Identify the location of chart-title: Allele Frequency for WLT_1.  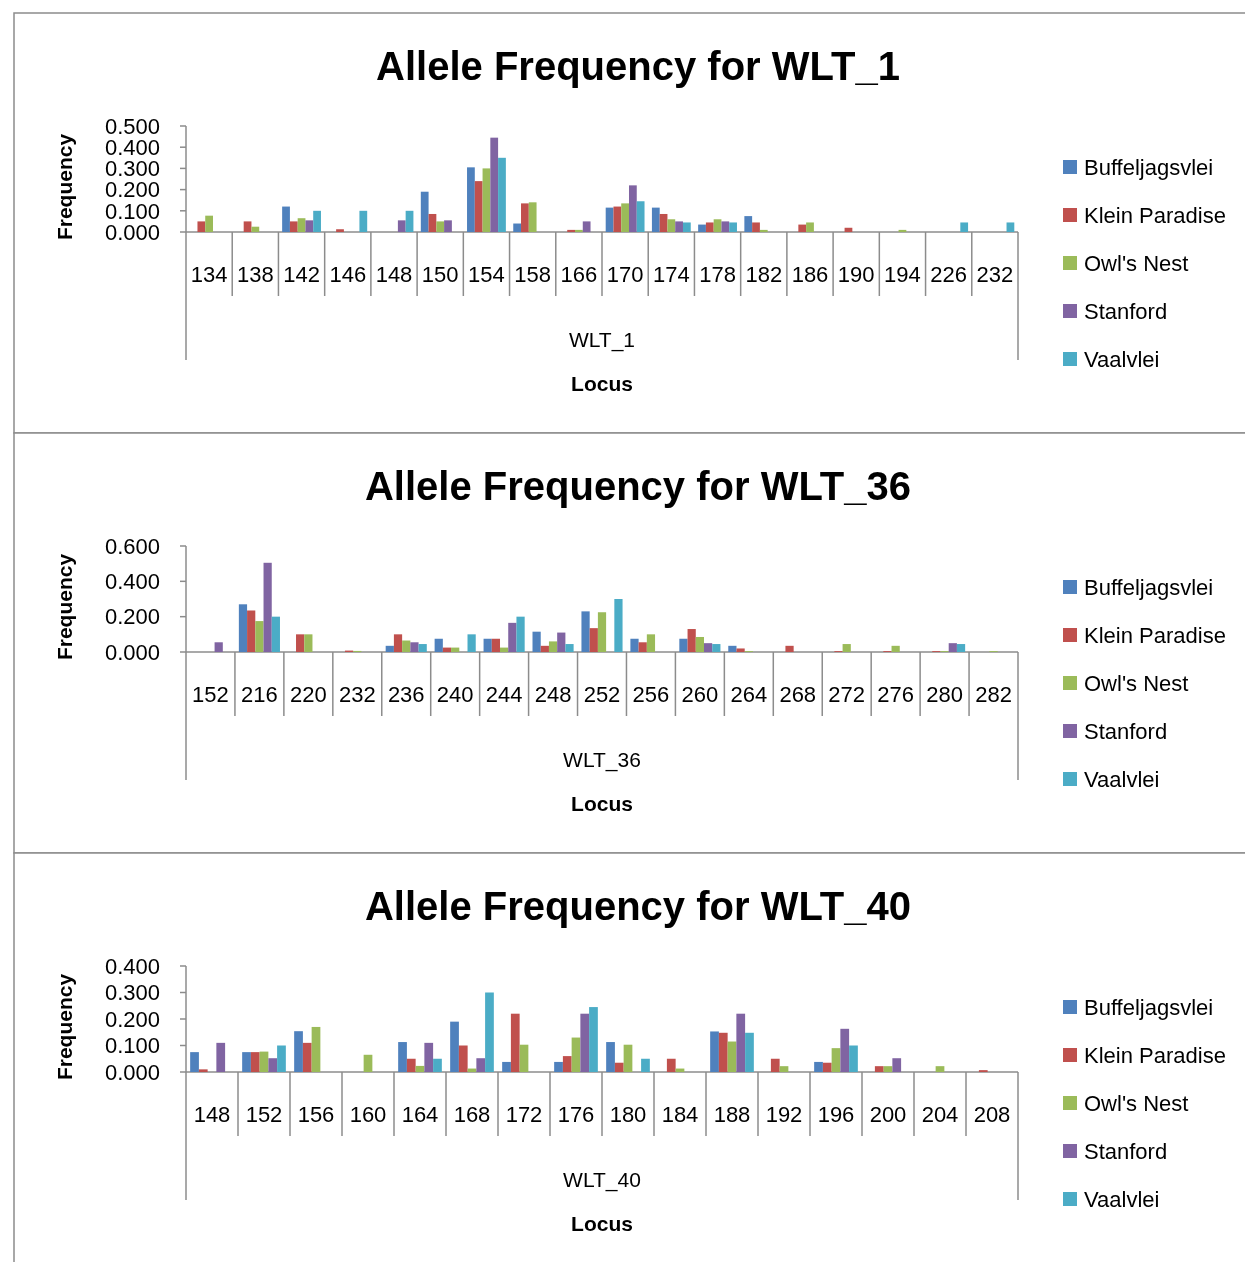
(638, 66).